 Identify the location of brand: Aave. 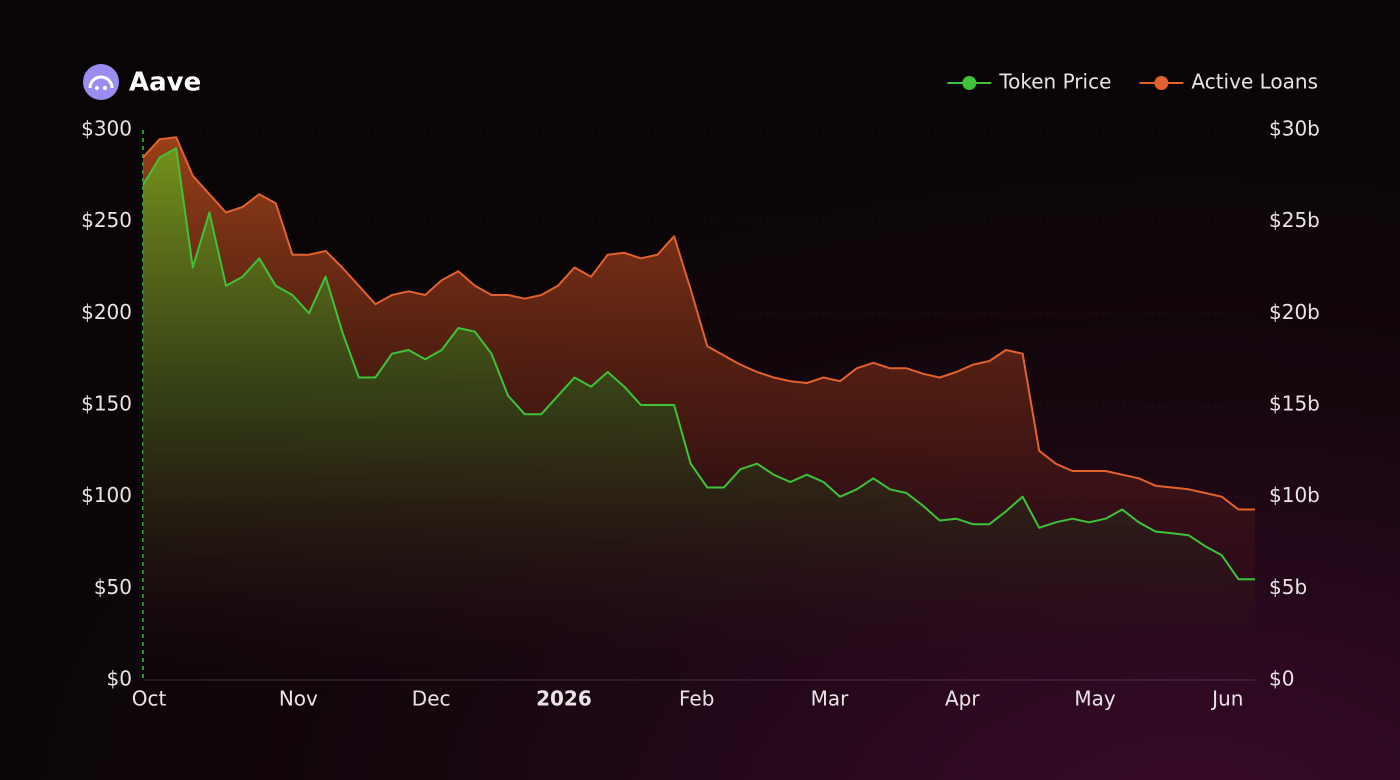
(142, 82).